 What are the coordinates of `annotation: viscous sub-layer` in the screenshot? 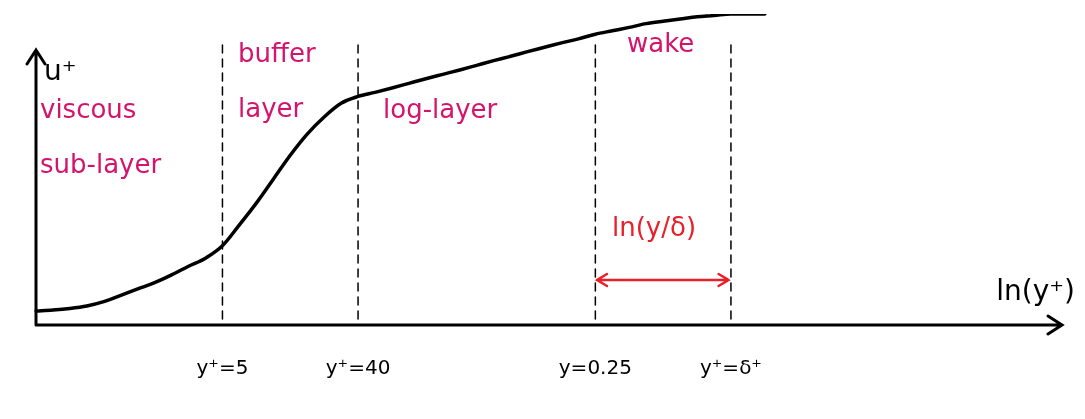 It's located at (101, 136).